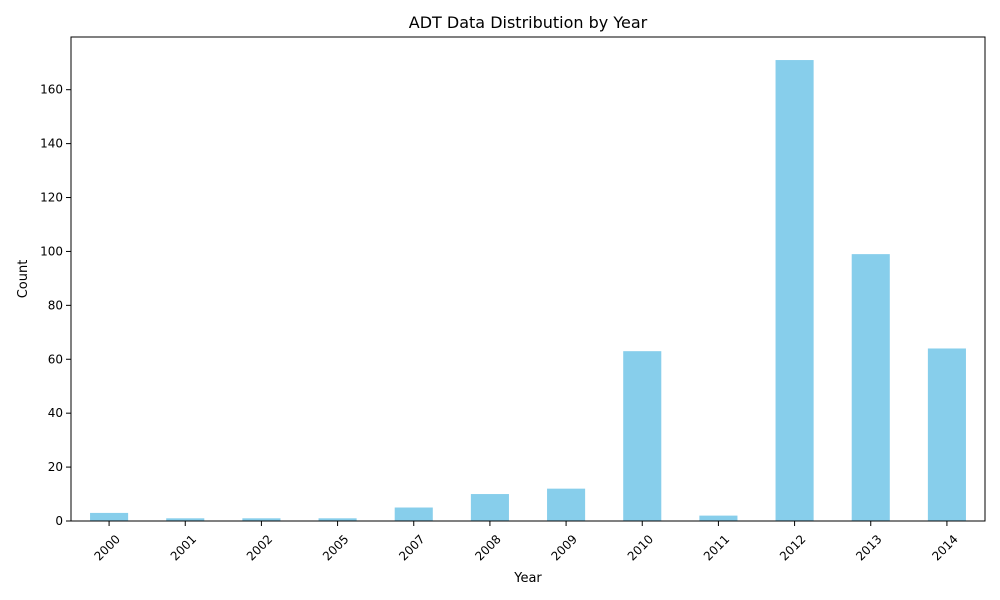 This screenshot has height=600, width=1000. Describe the element at coordinates (794, 291) in the screenshot. I see `bar-2012` at that location.